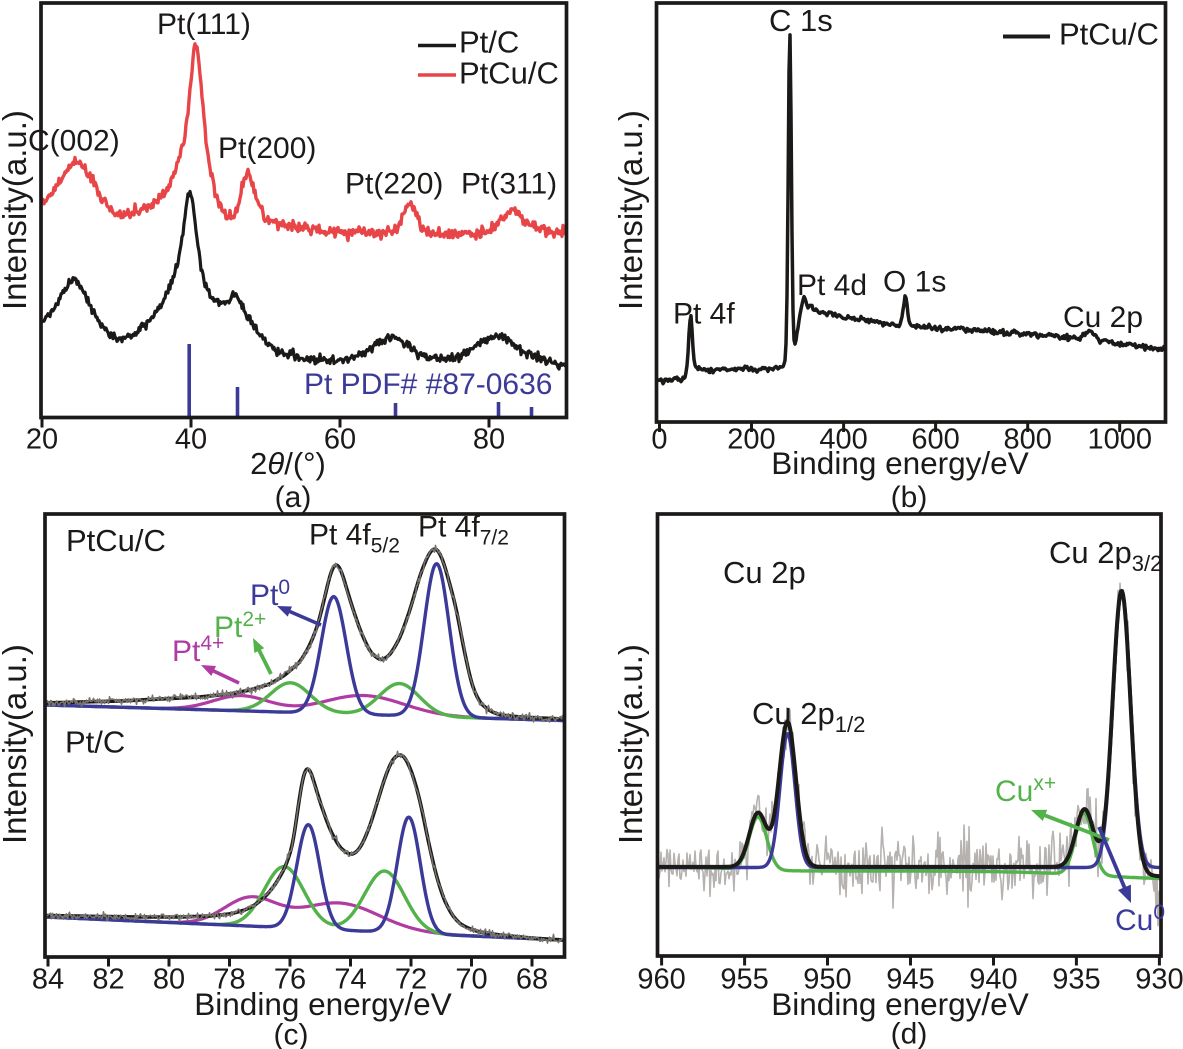  I want to click on svg-text: 68, so click(532, 980).